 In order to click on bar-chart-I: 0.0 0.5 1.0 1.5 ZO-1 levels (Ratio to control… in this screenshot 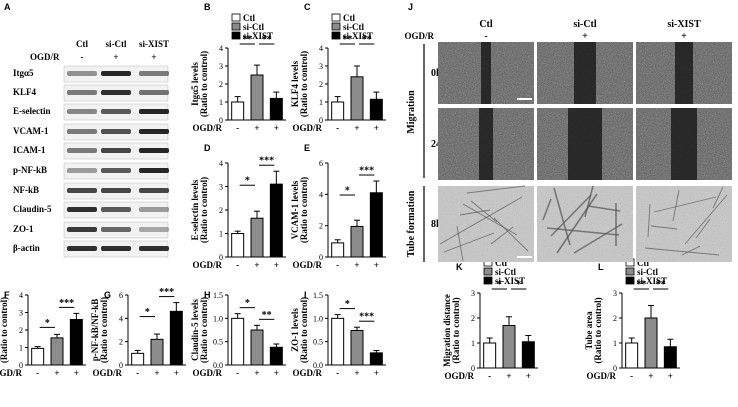, I will do `click(338, 334)`.